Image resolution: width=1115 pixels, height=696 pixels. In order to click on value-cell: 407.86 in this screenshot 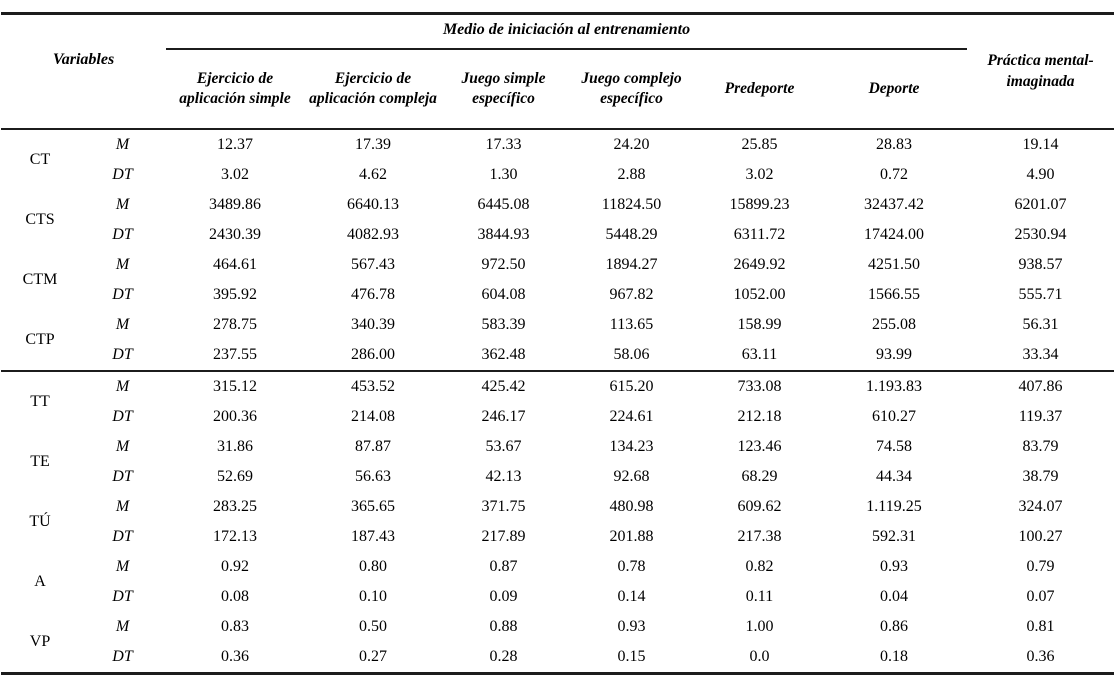, I will do `click(1040, 386)`.